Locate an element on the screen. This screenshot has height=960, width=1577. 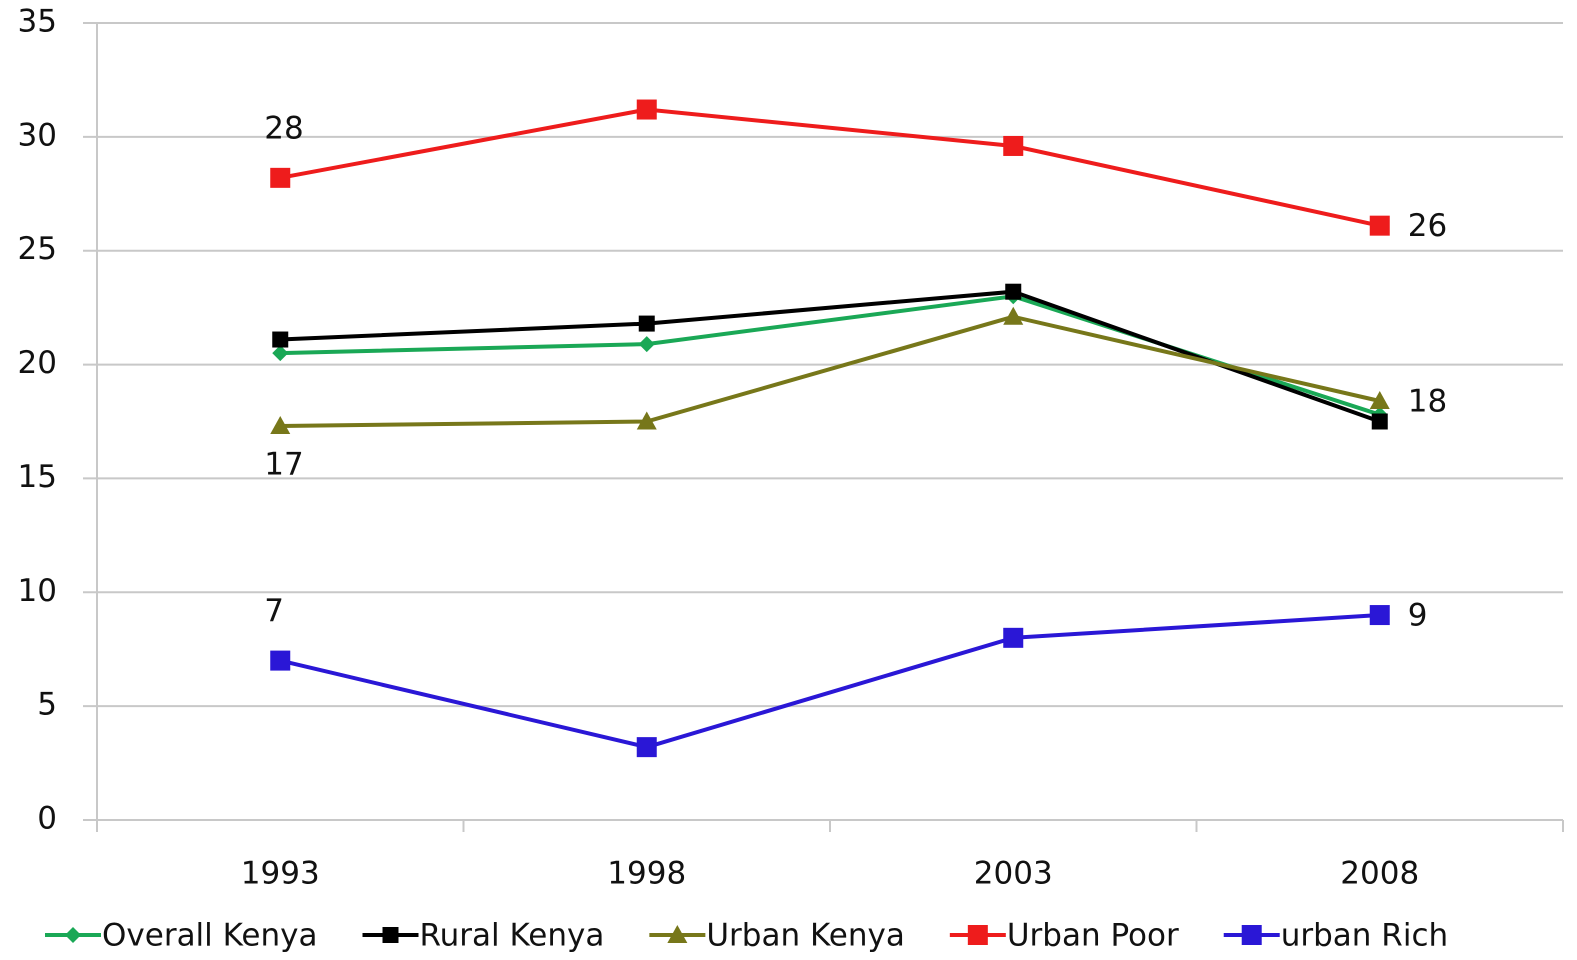
value-label: 26 is located at coordinates (1427, 226).